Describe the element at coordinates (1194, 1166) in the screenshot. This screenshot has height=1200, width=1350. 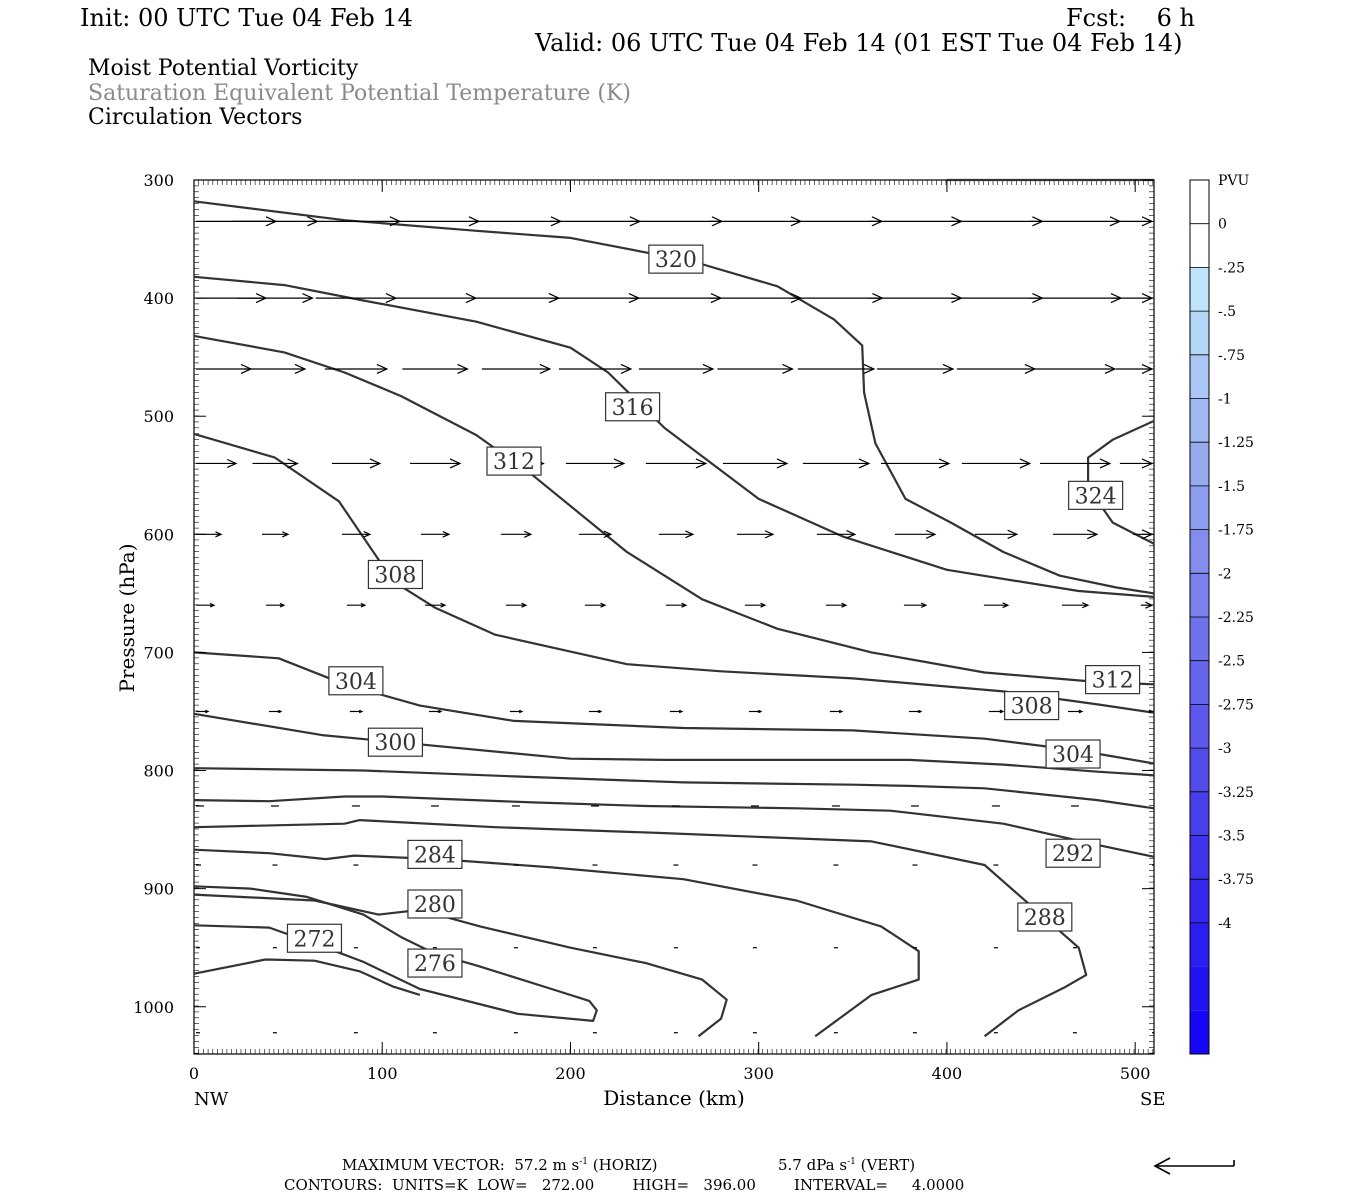
I see `reference-vector-arrow` at that location.